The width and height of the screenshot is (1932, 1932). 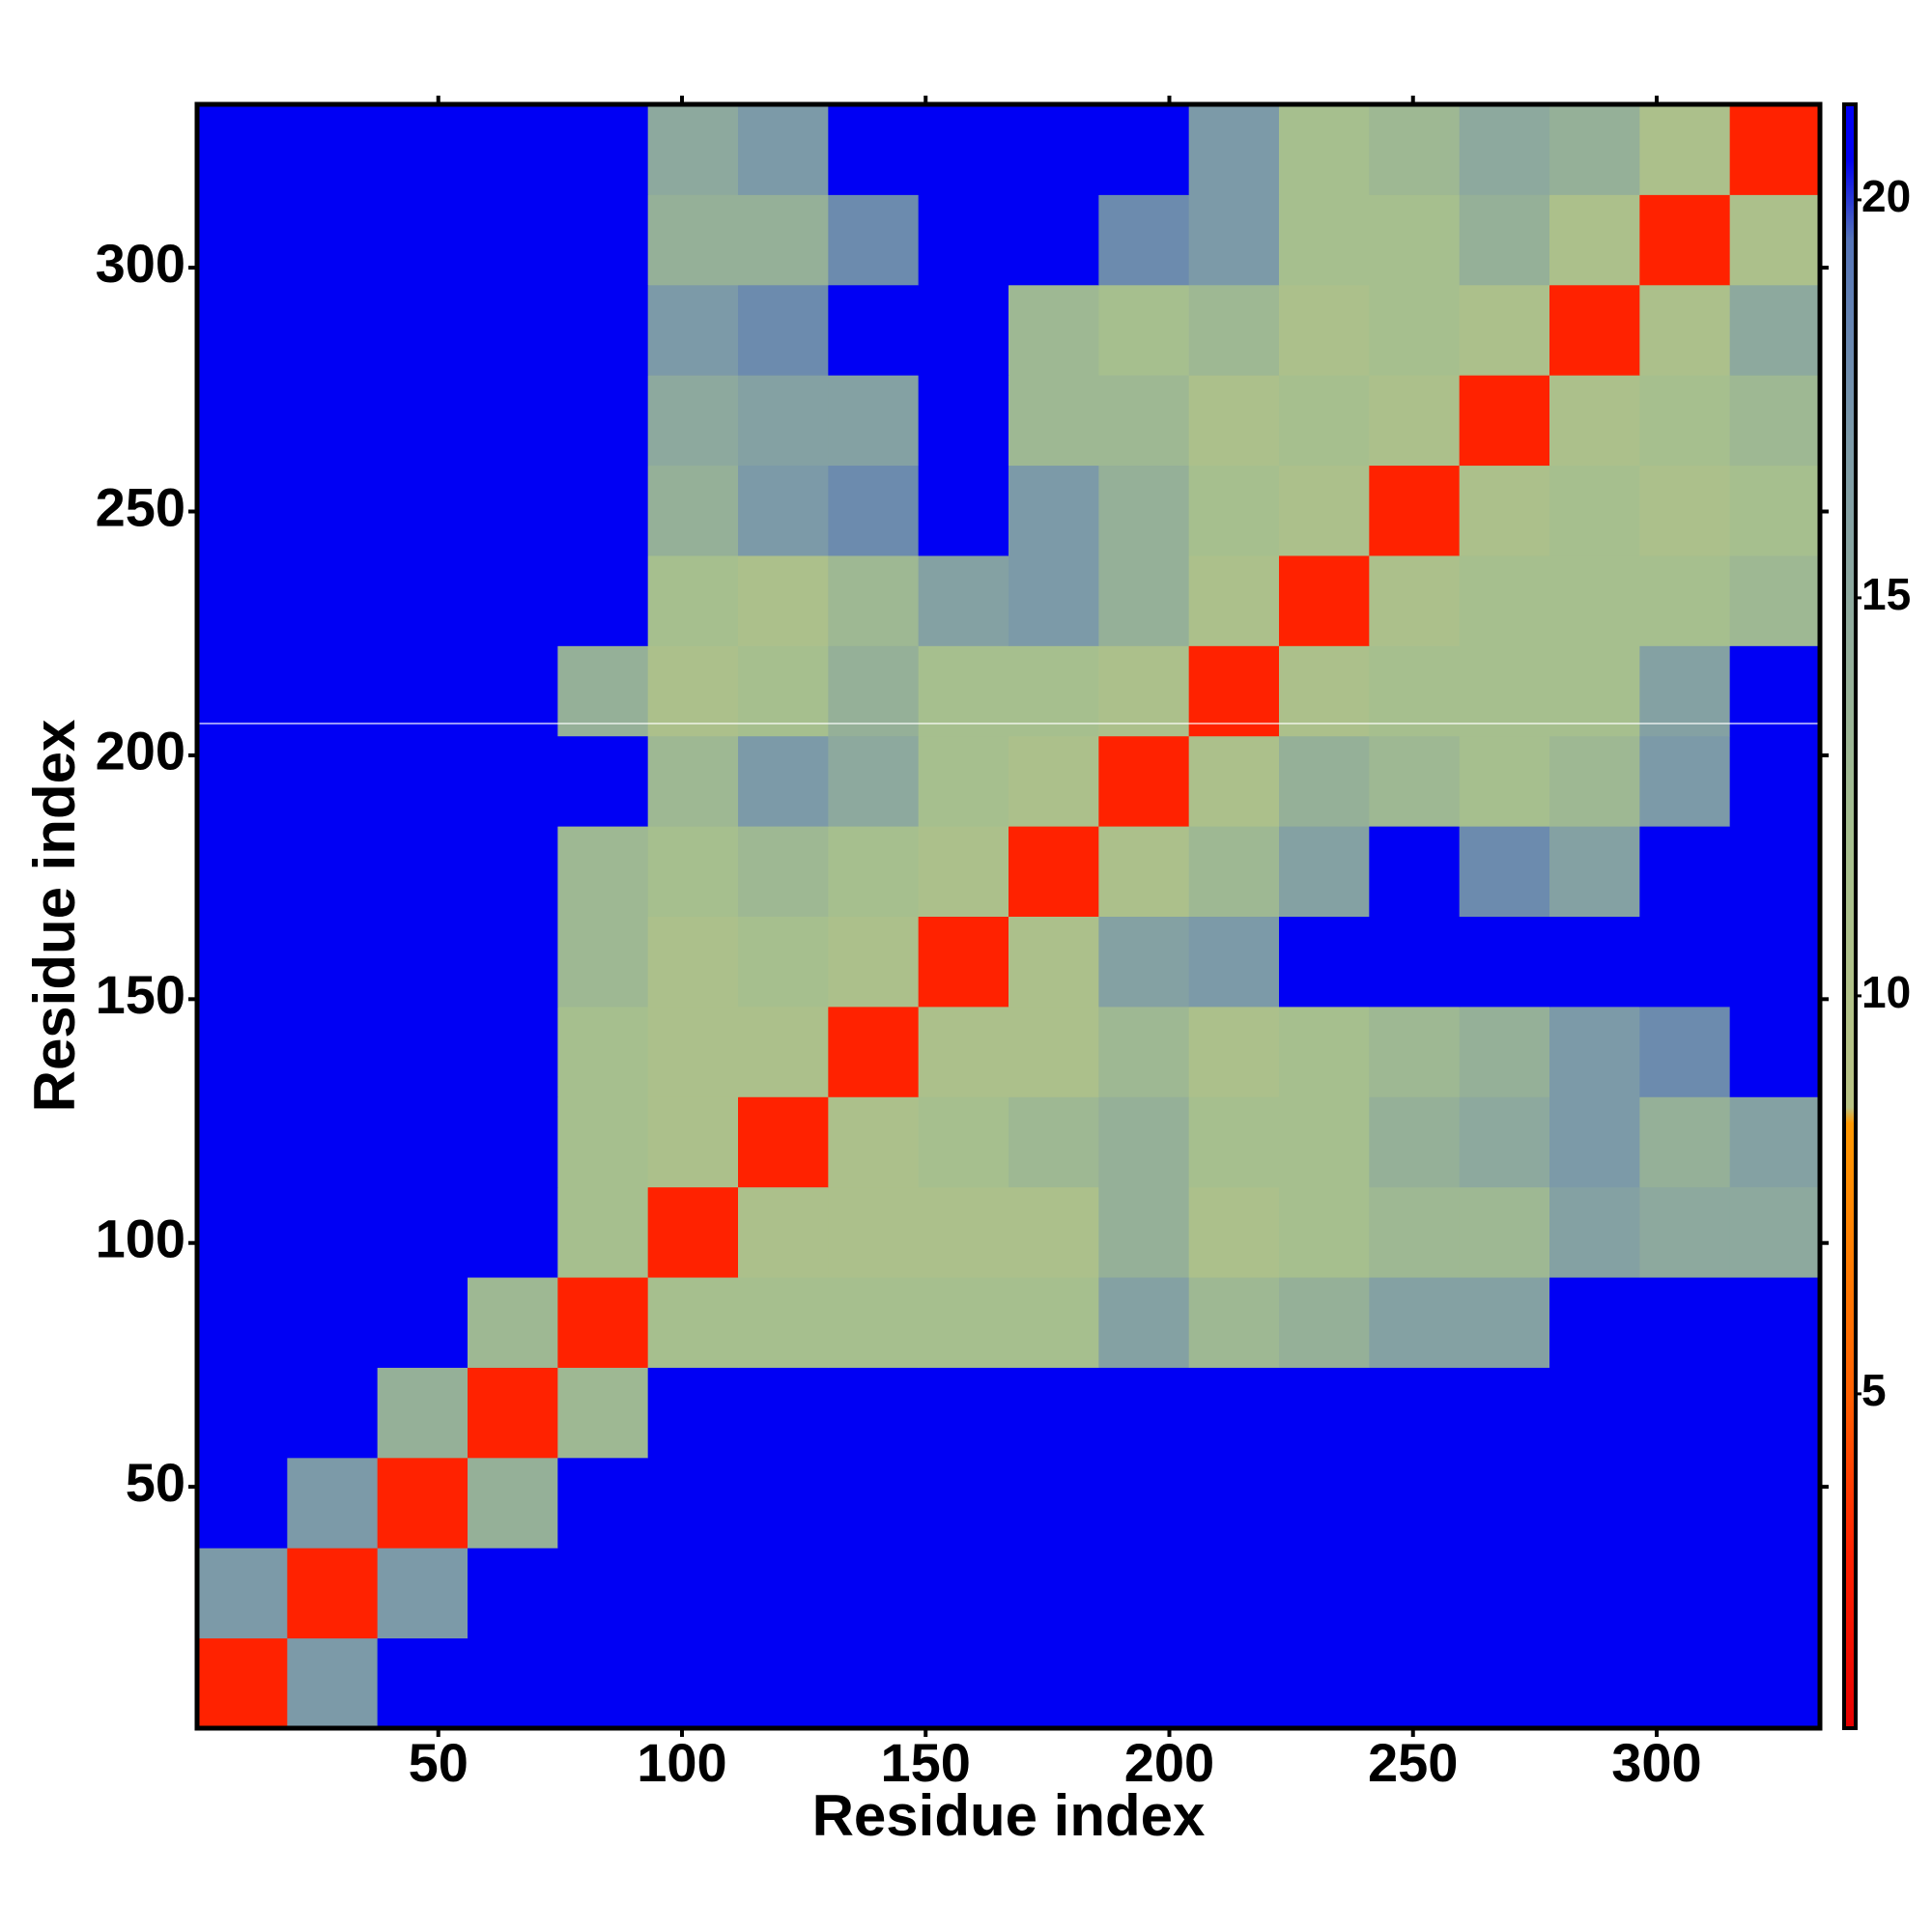 I want to click on colorbar-tick-label: 20, so click(x=1886, y=196).